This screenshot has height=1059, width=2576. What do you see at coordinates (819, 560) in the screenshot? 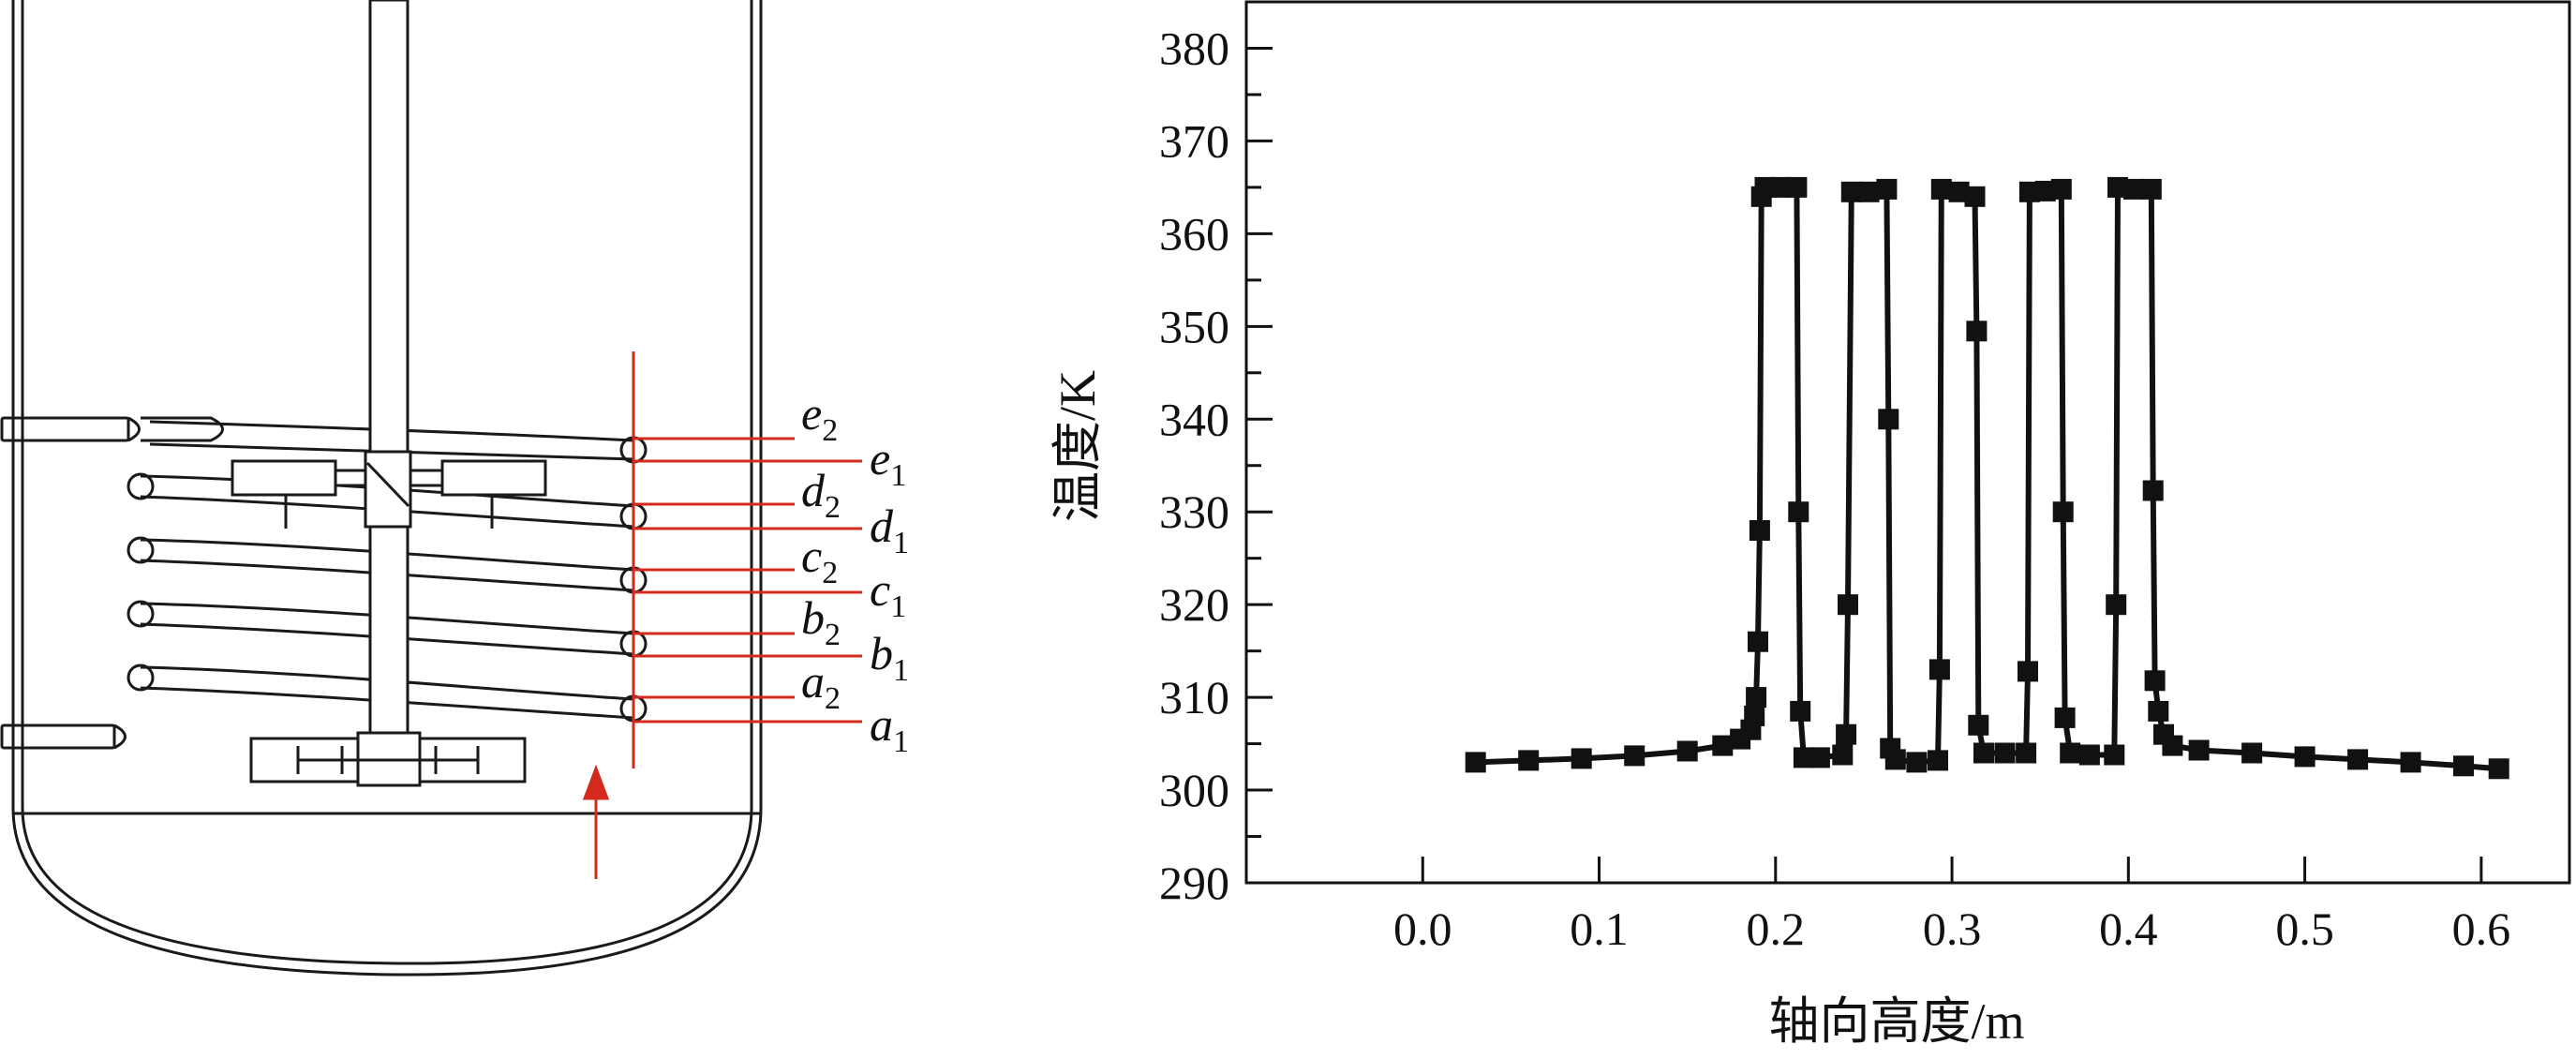
I see `label-c2: c2` at bounding box center [819, 560].